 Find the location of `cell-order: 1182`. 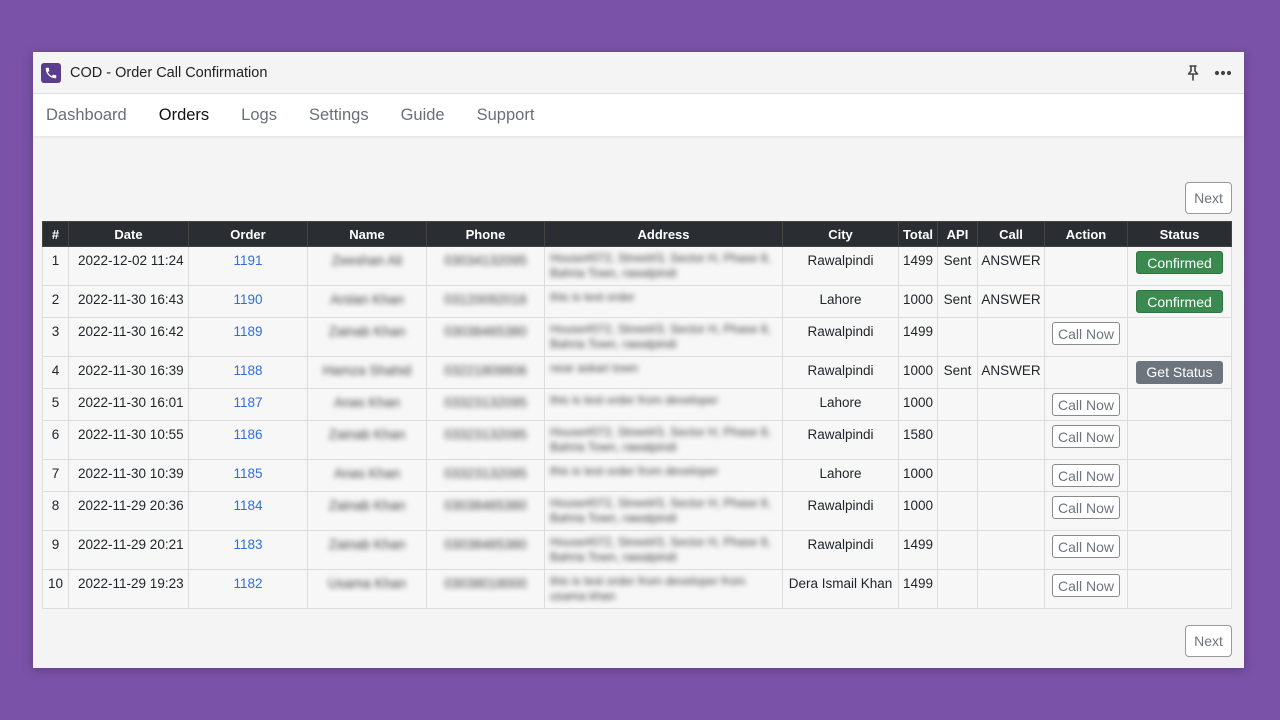

cell-order: 1182 is located at coordinates (248, 589).